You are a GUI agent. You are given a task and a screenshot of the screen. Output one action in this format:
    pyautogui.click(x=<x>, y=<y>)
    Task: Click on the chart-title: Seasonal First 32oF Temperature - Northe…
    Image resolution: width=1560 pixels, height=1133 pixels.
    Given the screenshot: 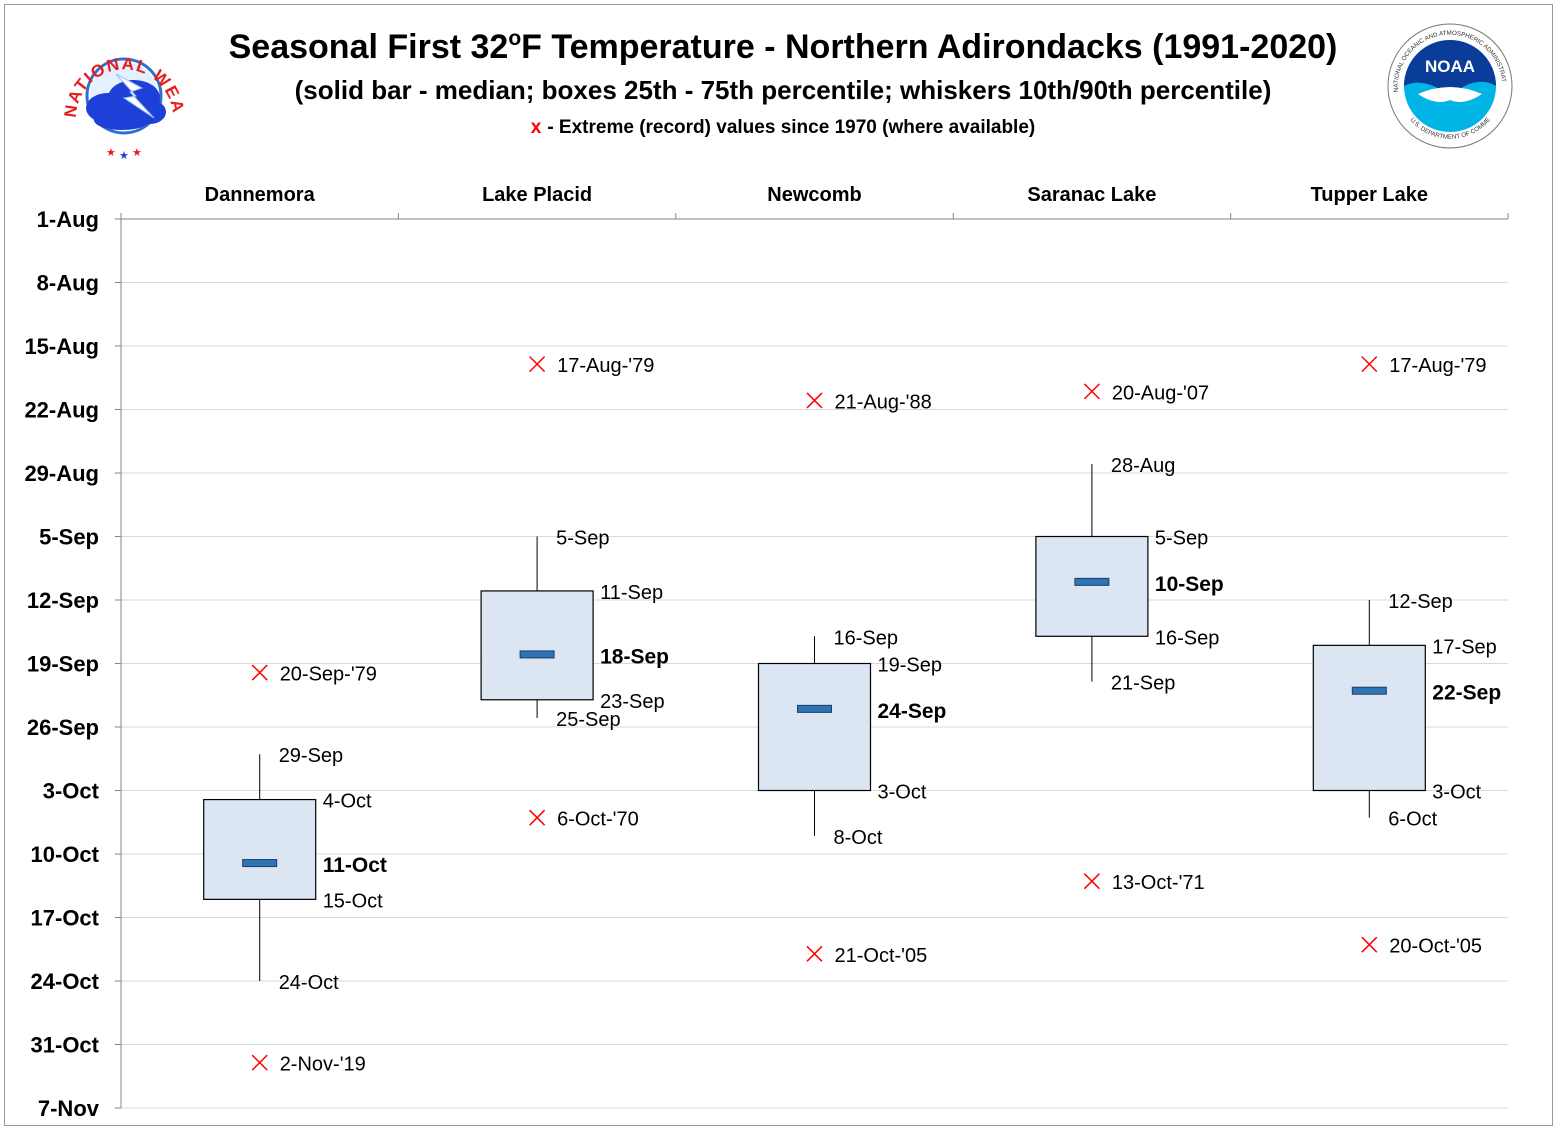 What is the action you would take?
    pyautogui.click(x=783, y=46)
    